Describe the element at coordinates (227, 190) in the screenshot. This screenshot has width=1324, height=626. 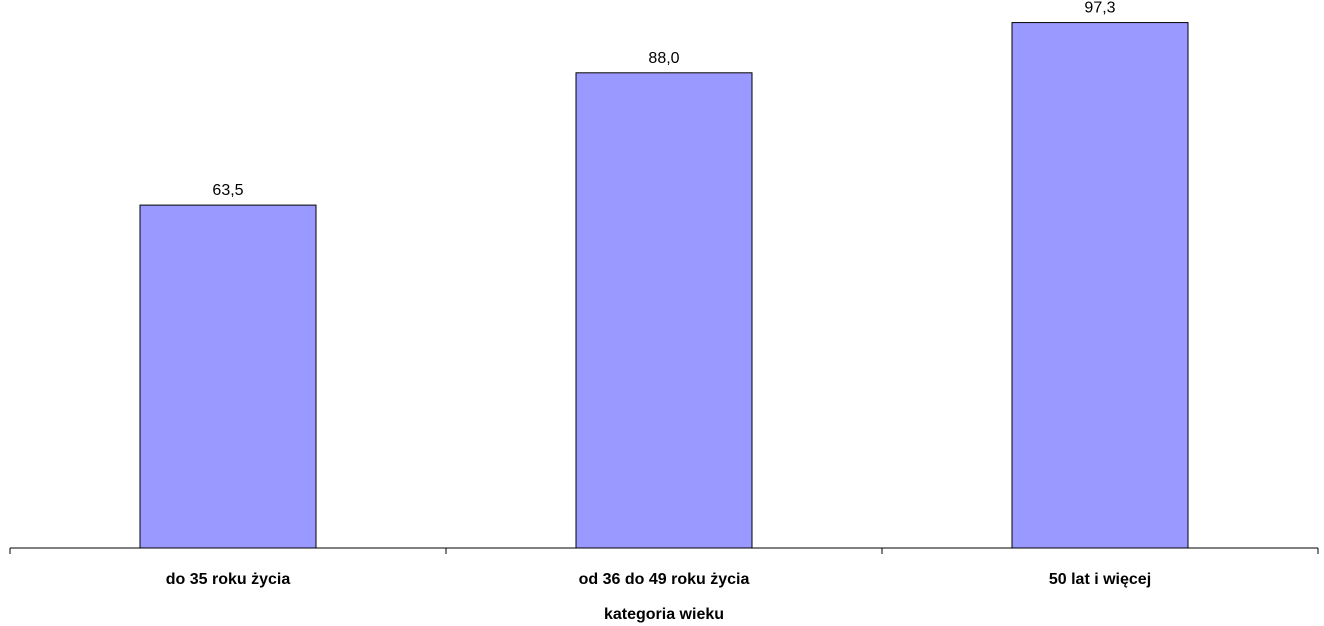
I see `bar-value-label: 63,5` at that location.